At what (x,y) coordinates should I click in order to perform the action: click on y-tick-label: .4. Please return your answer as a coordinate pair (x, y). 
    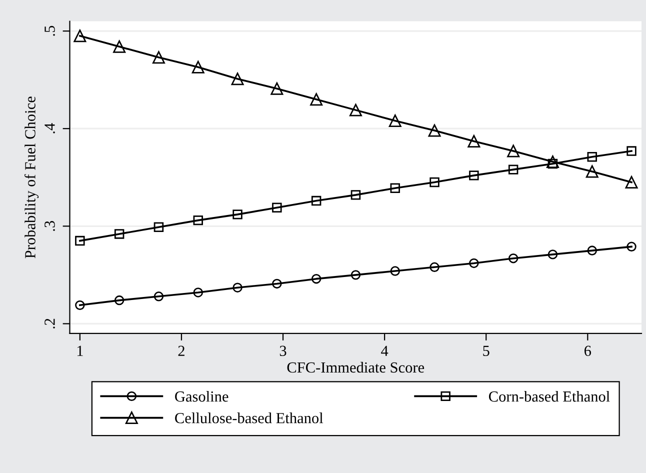
    Looking at the image, I should click on (49, 128).